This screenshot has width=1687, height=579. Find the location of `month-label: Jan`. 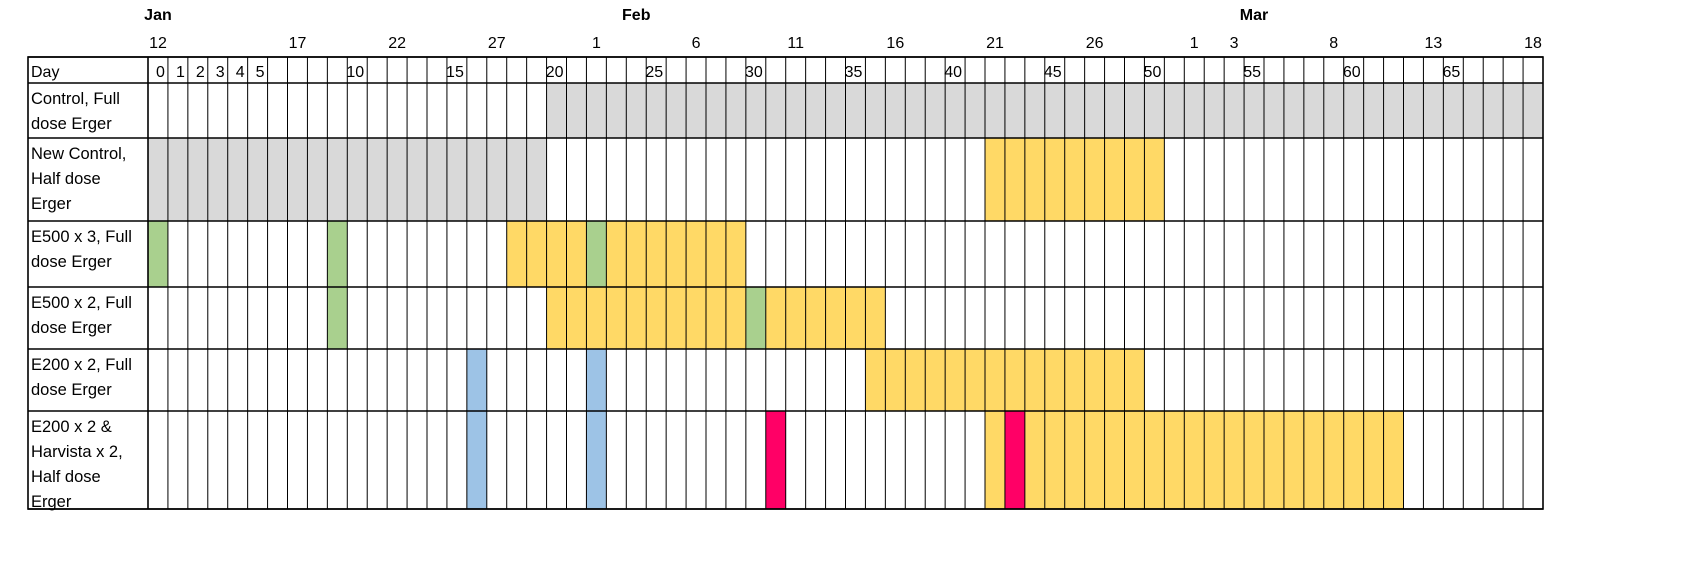

month-label: Jan is located at coordinates (158, 15).